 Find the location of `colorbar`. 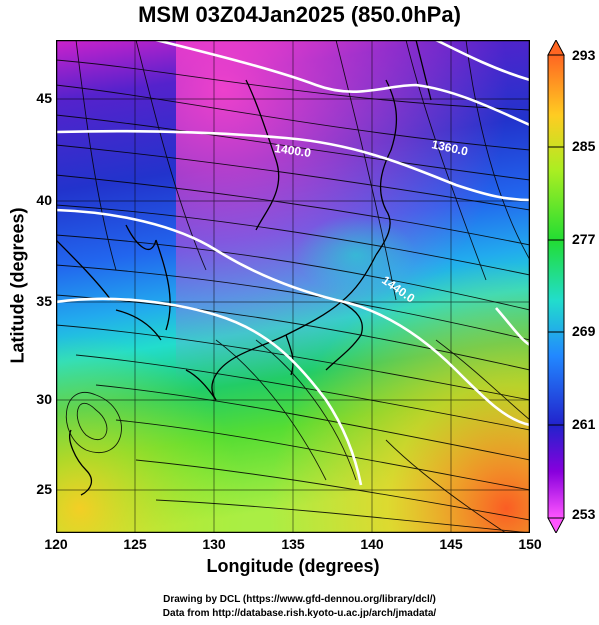

colorbar is located at coordinates (556, 286).